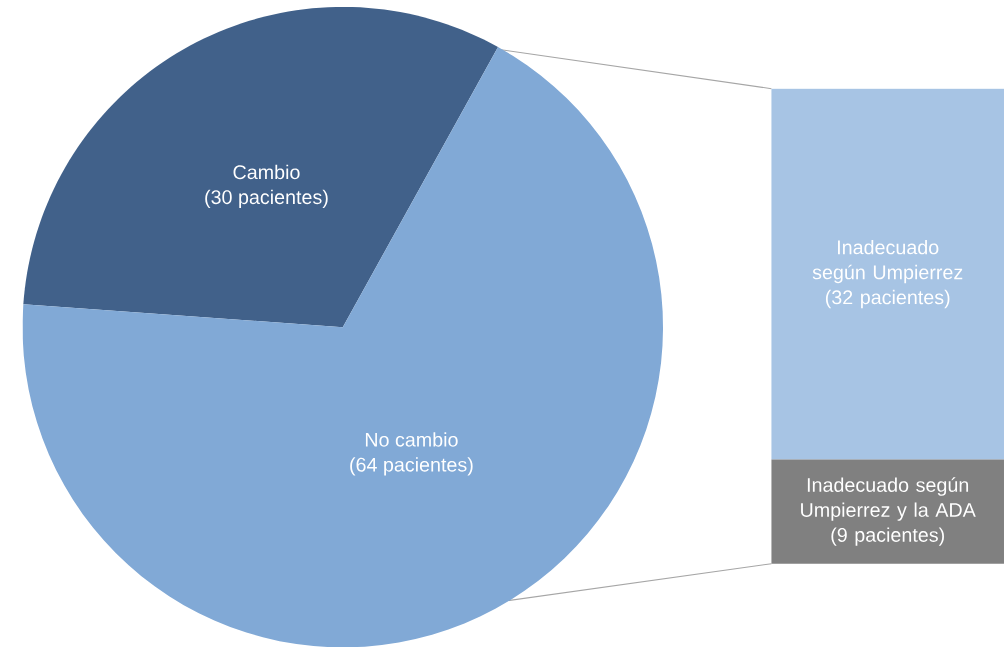 This screenshot has height=647, width=1004. Describe the element at coordinates (887, 298) in the screenshot. I see `data-label: (32 pacientes)` at that location.